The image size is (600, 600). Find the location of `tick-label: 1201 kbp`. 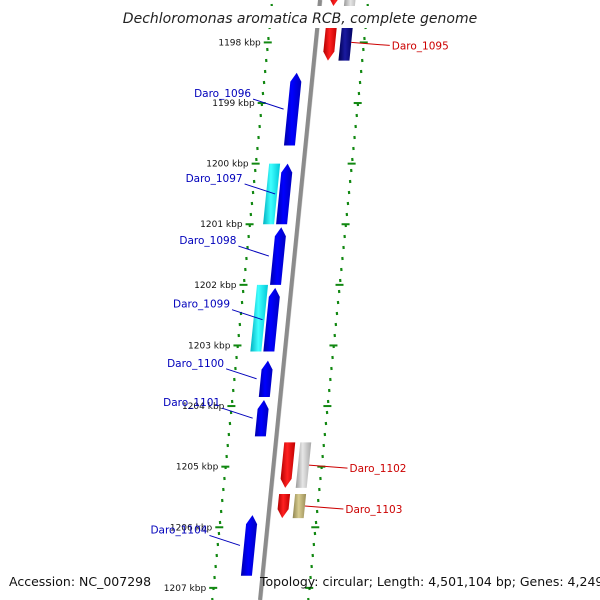

tick-label: 1201 kbp is located at coordinates (221, 225).